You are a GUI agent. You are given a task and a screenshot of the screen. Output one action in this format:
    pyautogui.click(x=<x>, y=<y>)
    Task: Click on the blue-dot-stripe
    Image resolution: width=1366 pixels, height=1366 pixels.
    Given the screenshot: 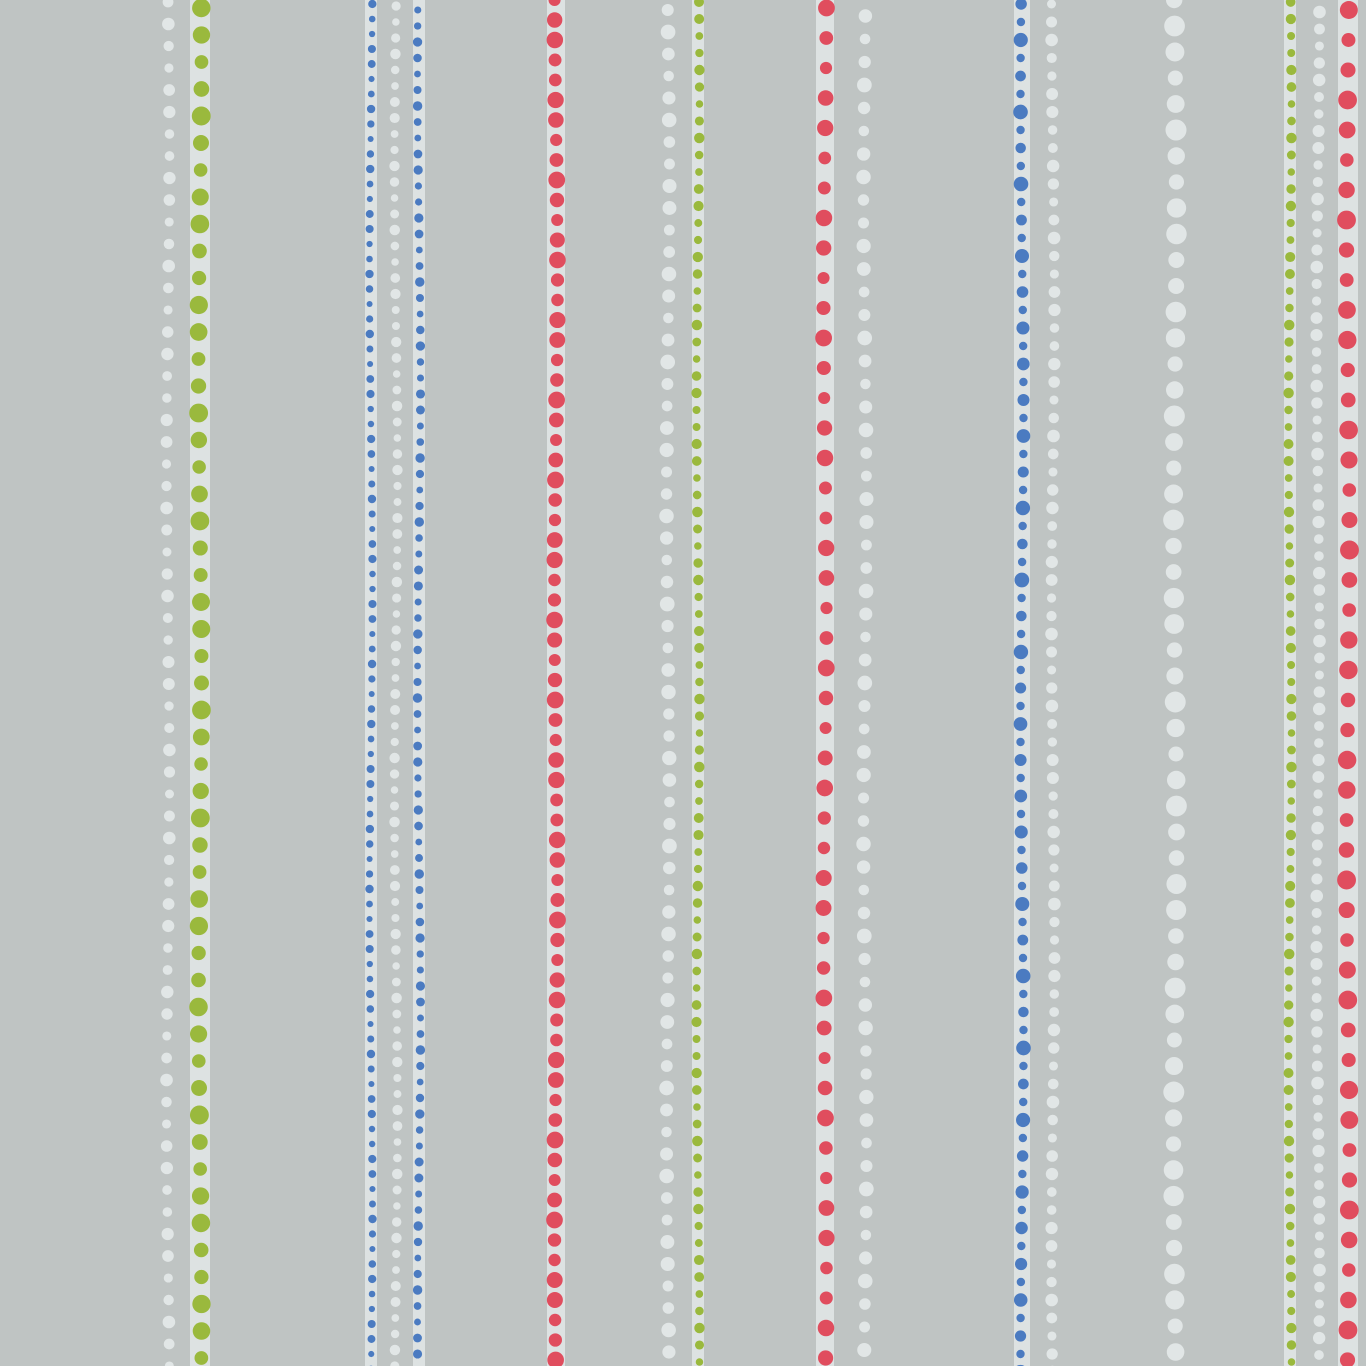 What is the action you would take?
    pyautogui.click(x=1022, y=683)
    